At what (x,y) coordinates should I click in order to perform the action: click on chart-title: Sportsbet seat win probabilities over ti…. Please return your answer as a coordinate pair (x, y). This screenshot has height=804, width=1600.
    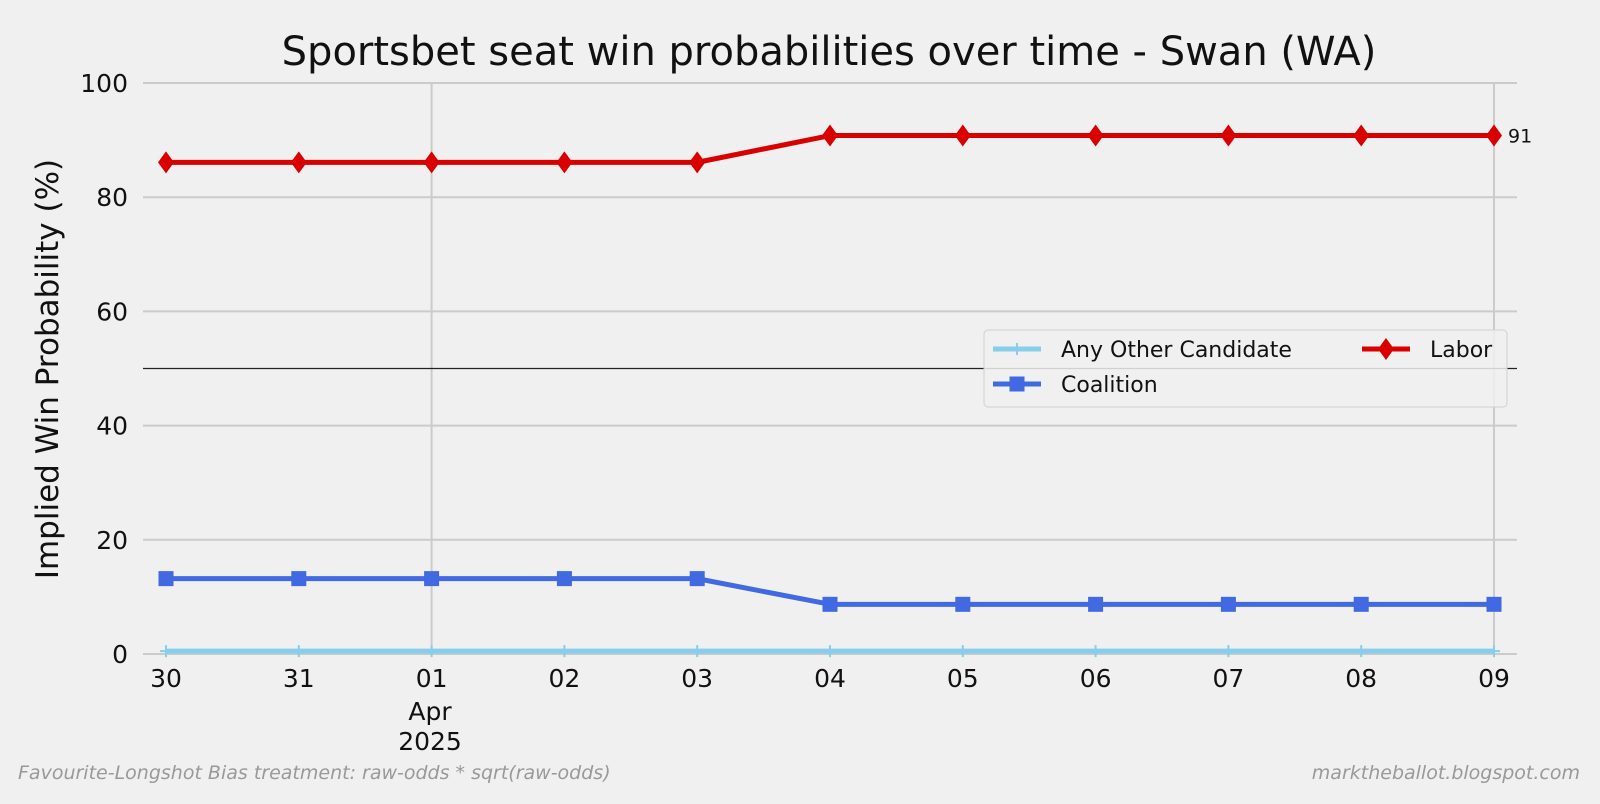
    Looking at the image, I should click on (829, 52).